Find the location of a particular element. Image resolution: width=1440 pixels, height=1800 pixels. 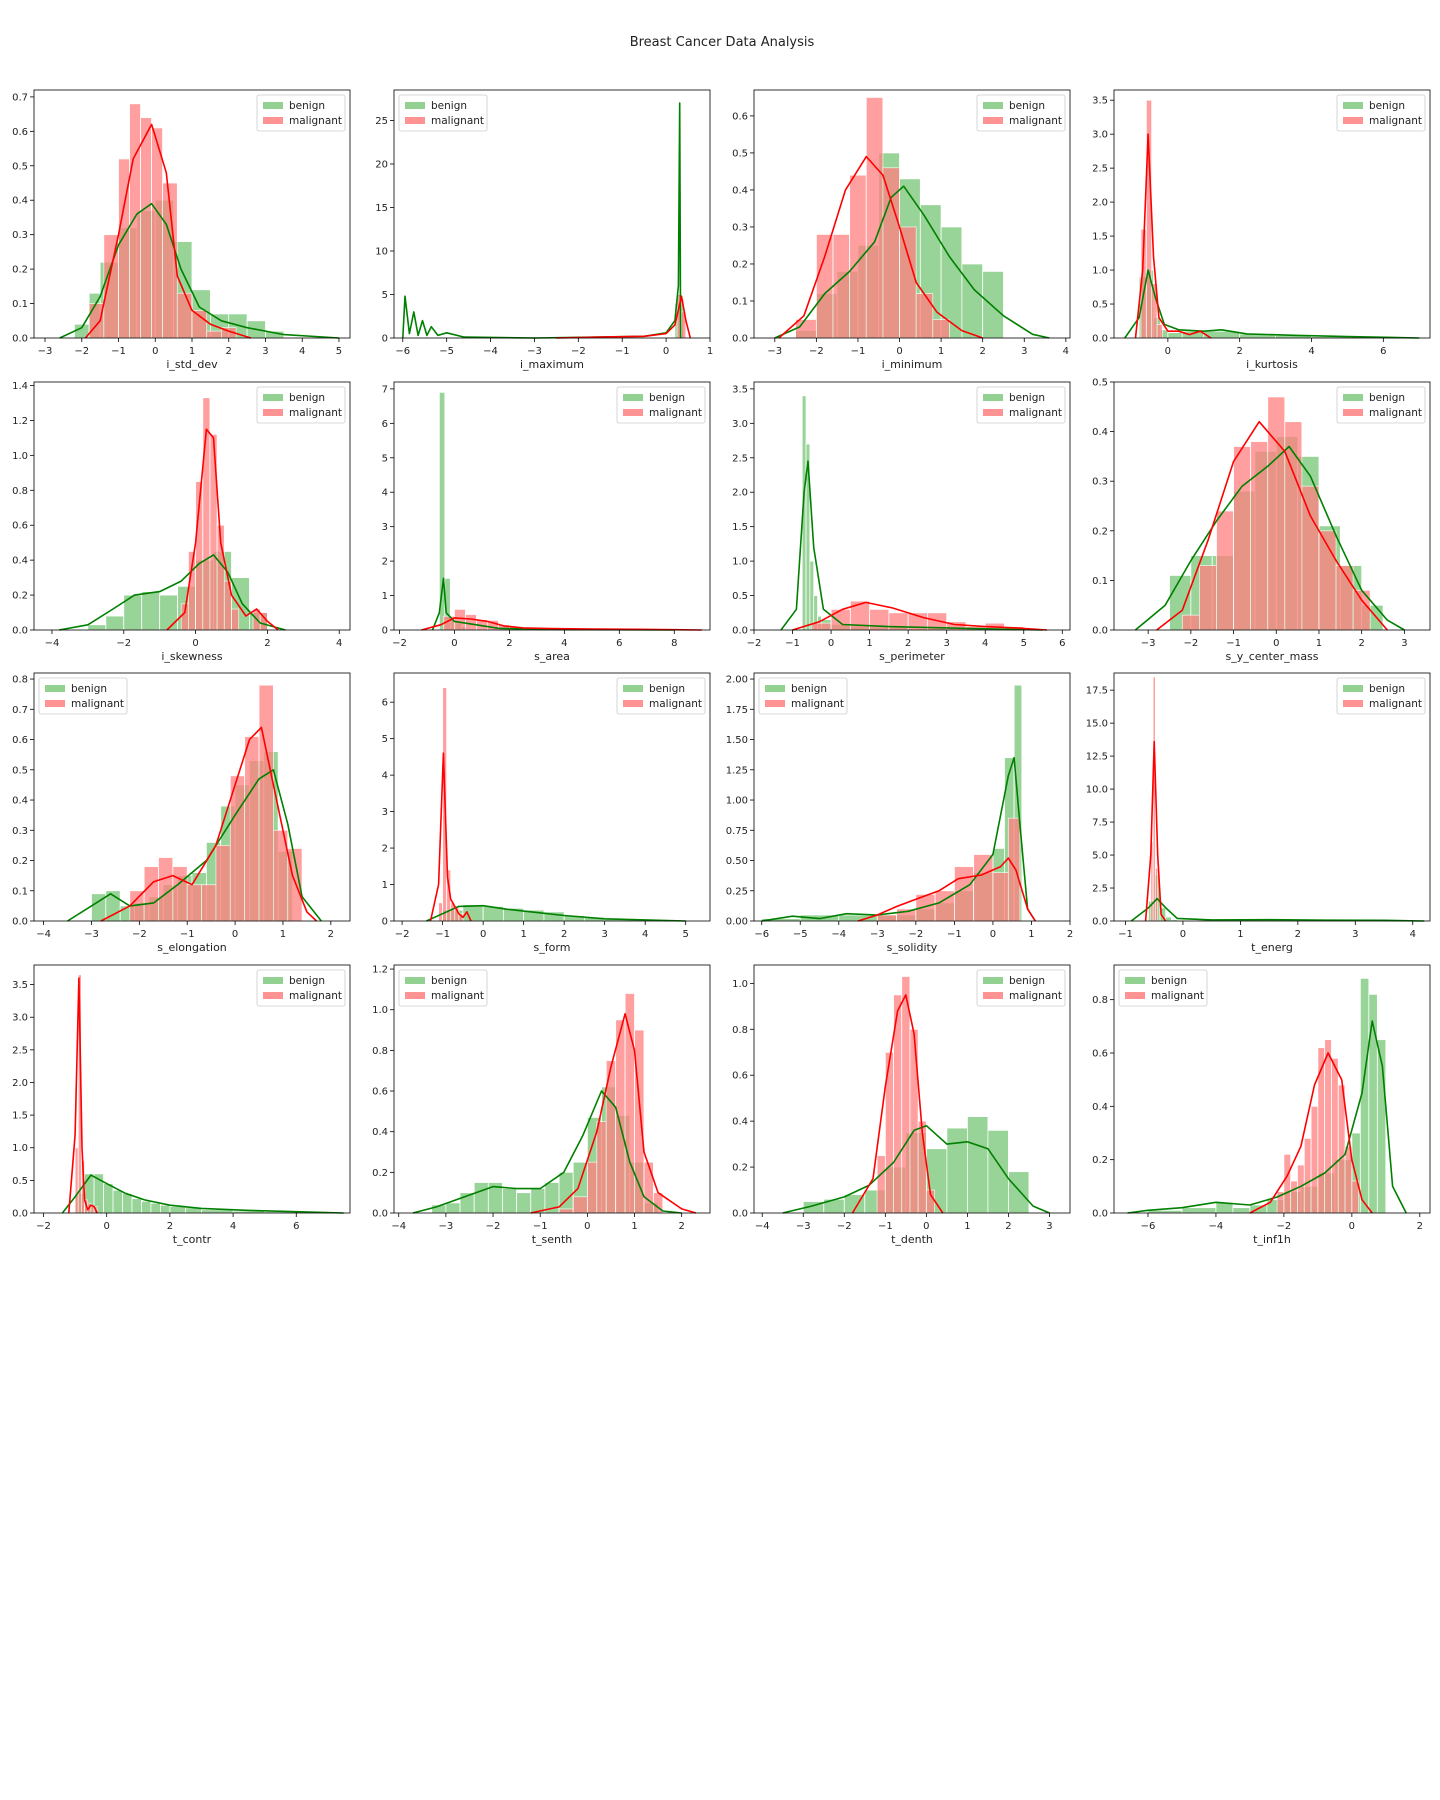

y-tick-label: 5 is located at coordinates (385, 458).